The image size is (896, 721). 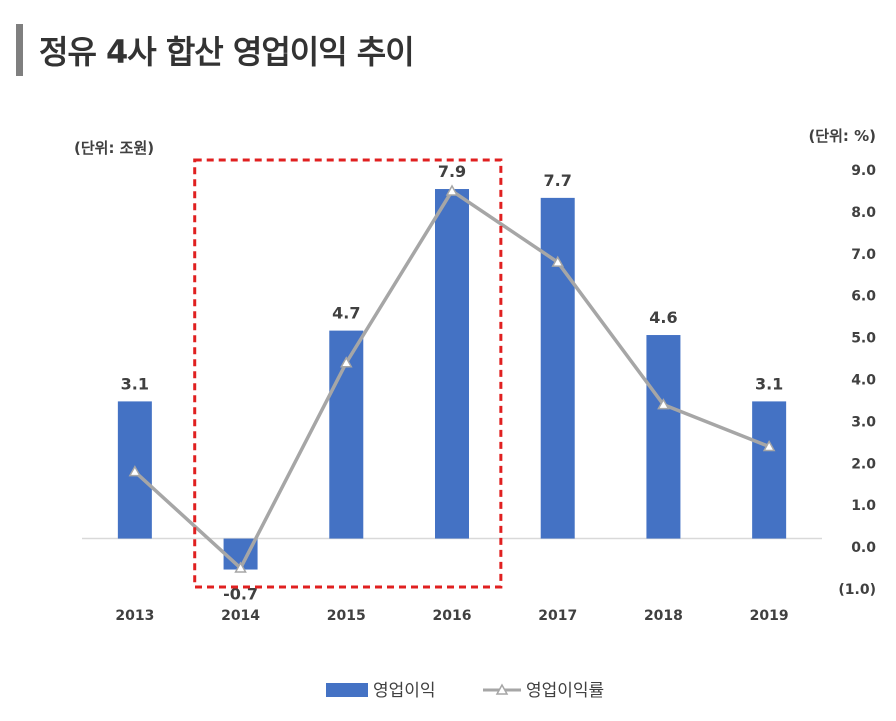 I want to click on bar-value-label-2016: 7.9, so click(x=452, y=171).